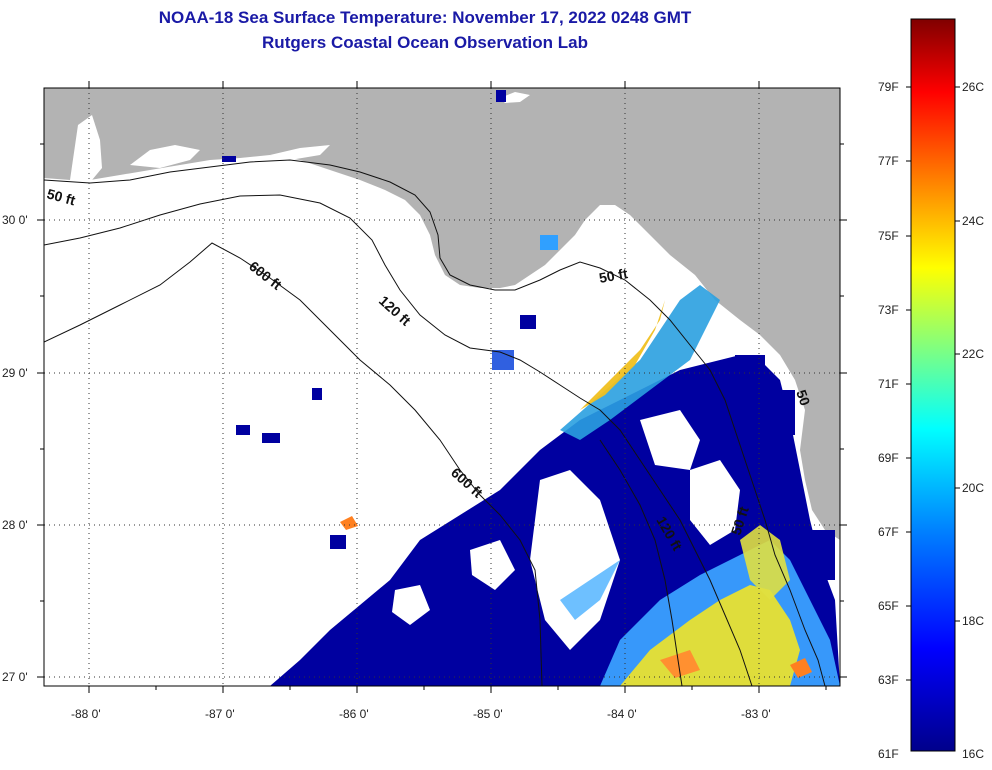 This screenshot has width=992, height=770. What do you see at coordinates (973, 354) in the screenshot?
I see `colorbar-c-label: 22C` at bounding box center [973, 354].